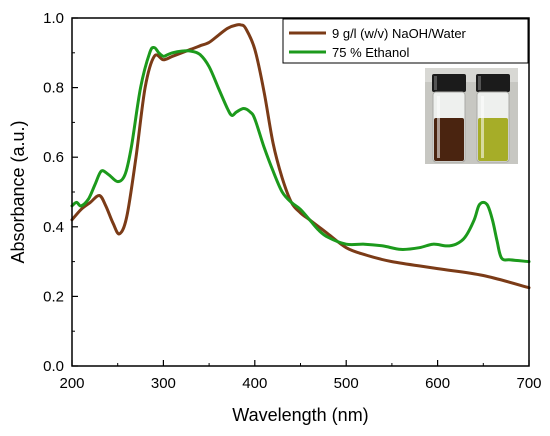 The height and width of the screenshot is (436, 550). Describe the element at coordinates (346, 383) in the screenshot. I see `x-tick-label: 500` at that location.